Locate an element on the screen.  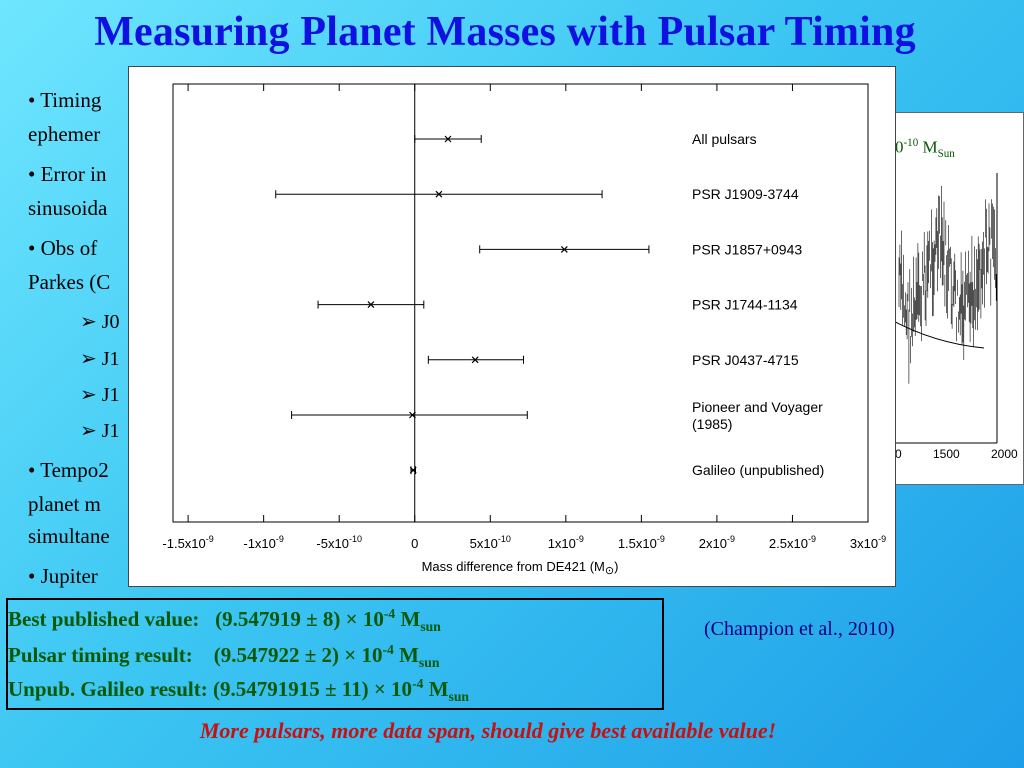
x-tick-label-4: 5x10⁻¹⁰ is located at coordinates (490, 542).